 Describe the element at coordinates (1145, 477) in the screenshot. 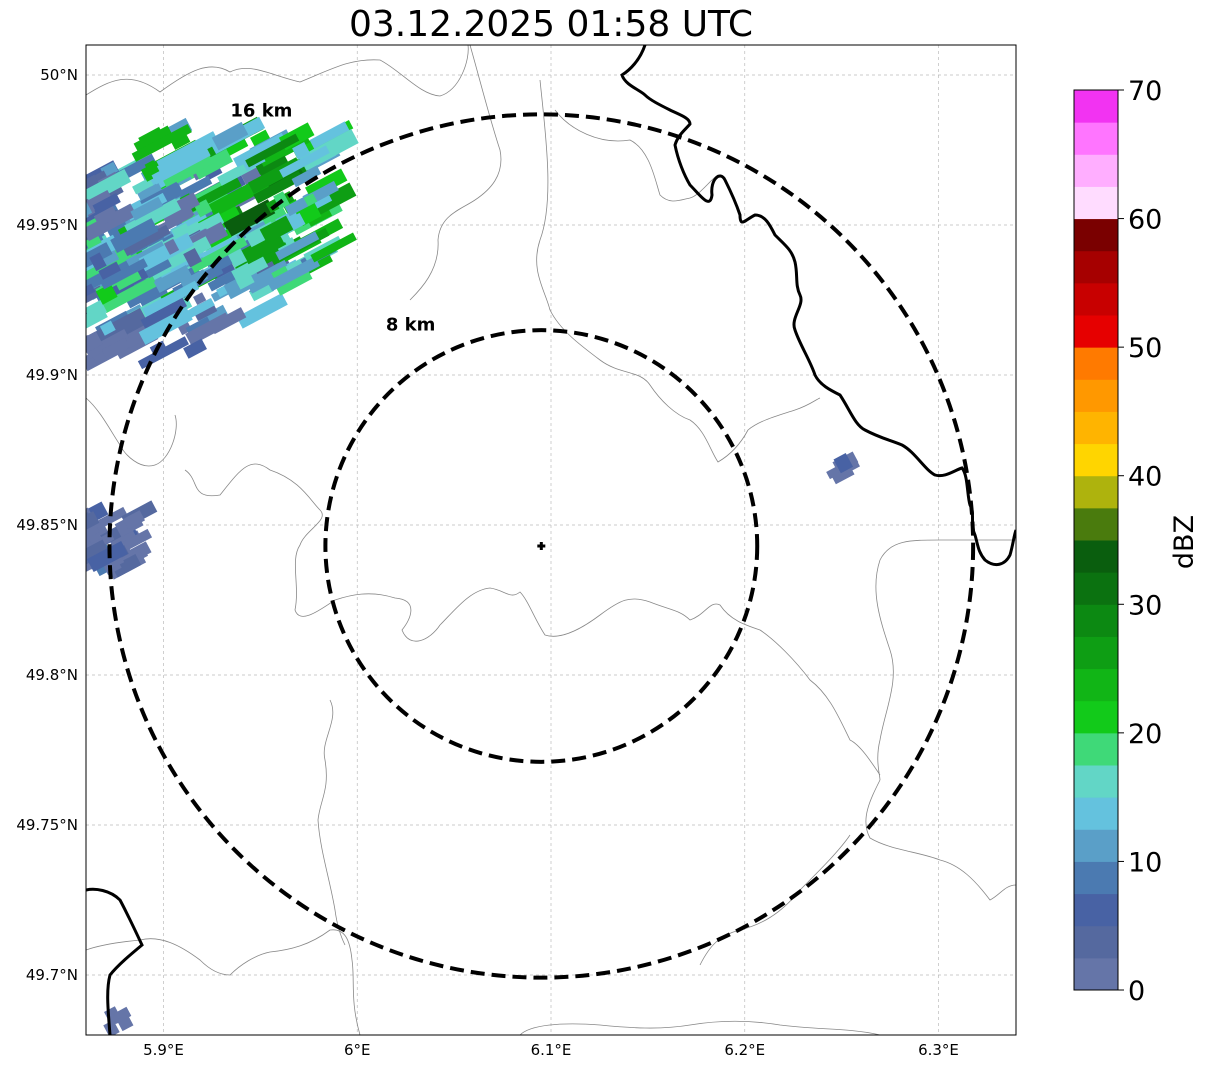

I see `colorbar-tick-label: 40` at that location.